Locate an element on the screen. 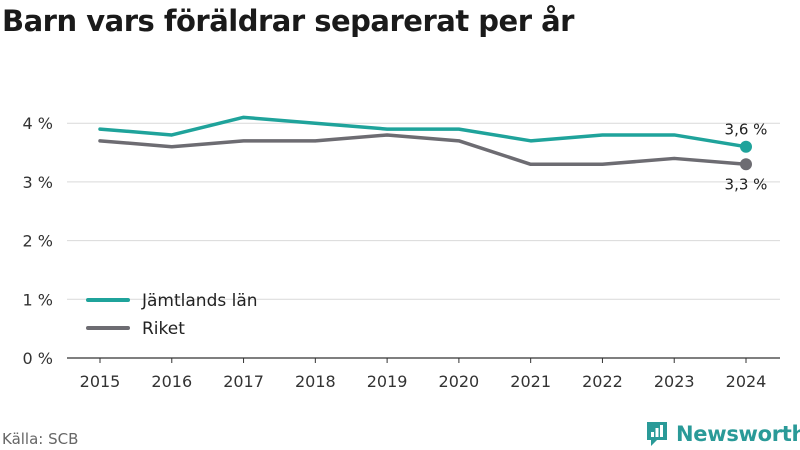  x-tick-label: 2019 is located at coordinates (387, 381).